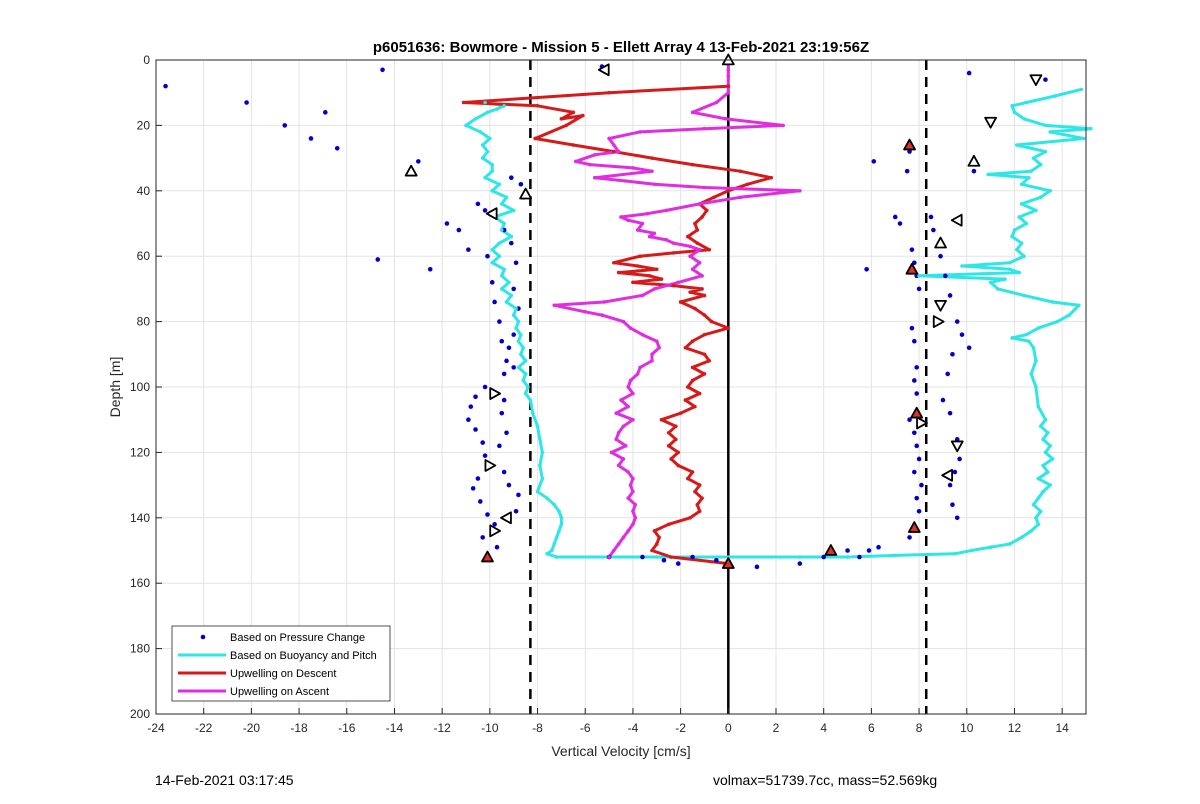  I want to click on x-tick-label: -10, so click(490, 728).